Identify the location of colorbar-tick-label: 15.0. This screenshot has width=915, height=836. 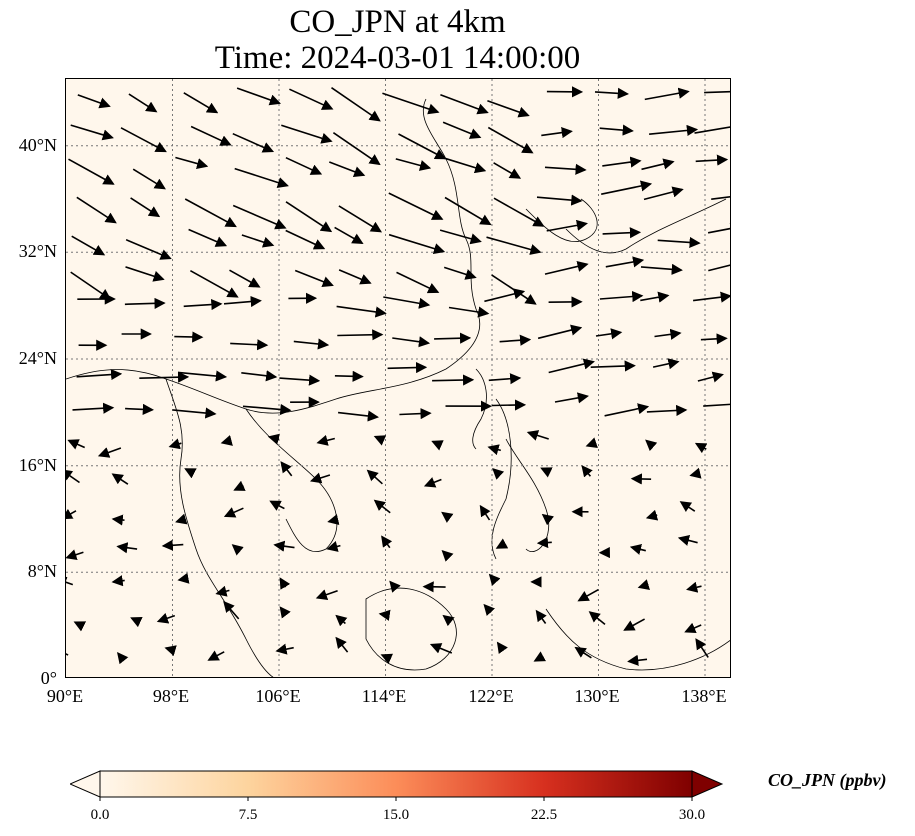
(396, 815).